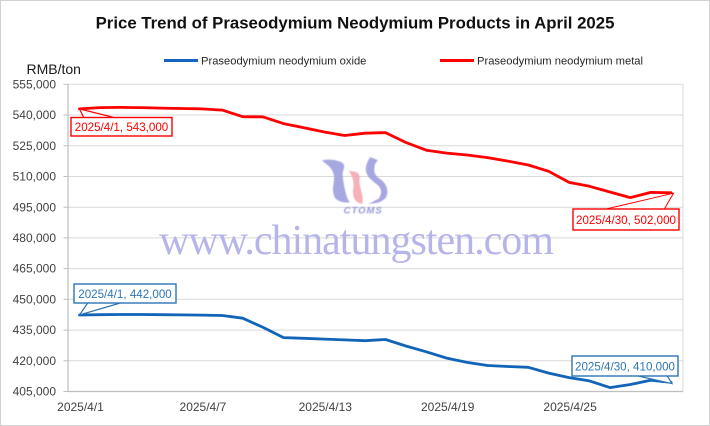  What do you see at coordinates (35, 177) in the screenshot?
I see `svg-text: 510,000` at bounding box center [35, 177].